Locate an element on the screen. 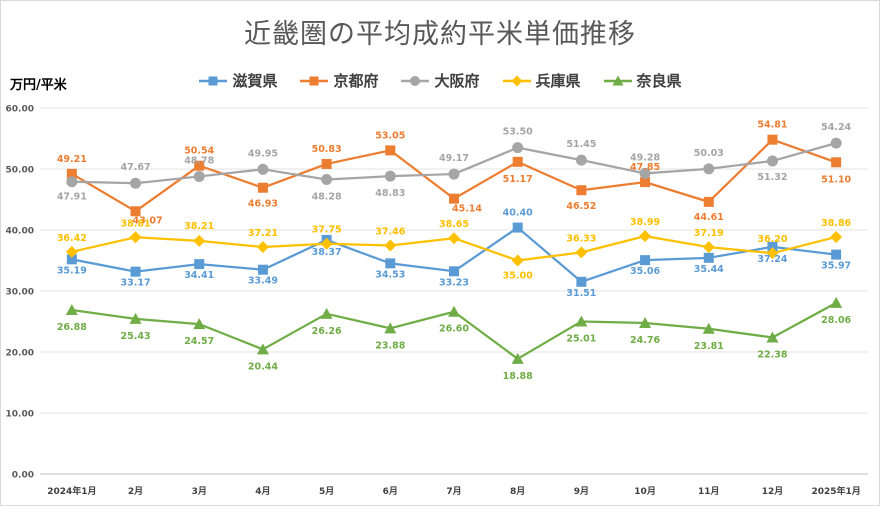 This screenshot has height=506, width=880. x-tick-label: 2025年1月 is located at coordinates (835, 491).